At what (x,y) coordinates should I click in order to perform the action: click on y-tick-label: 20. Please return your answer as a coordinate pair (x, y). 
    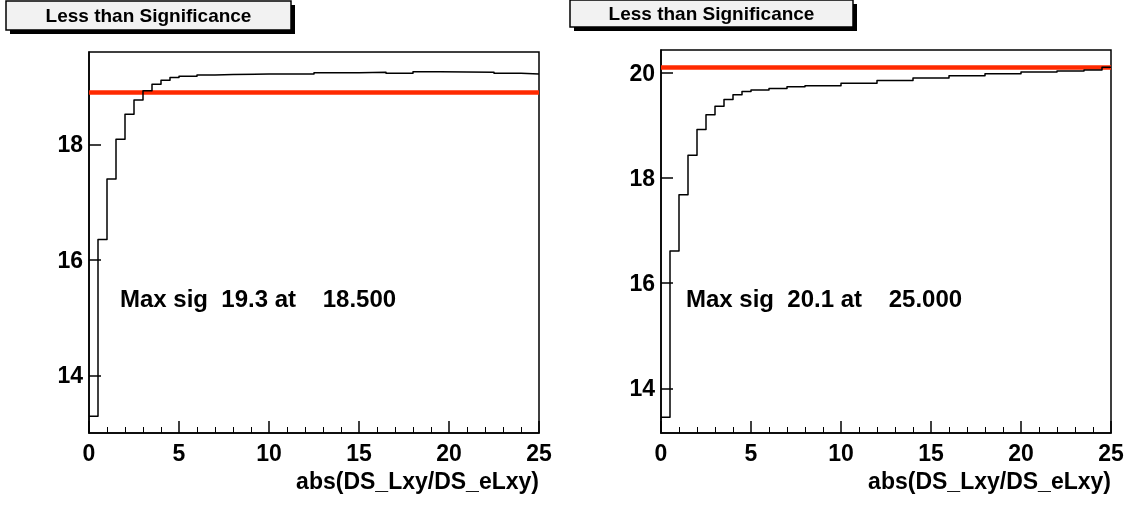
    Looking at the image, I should click on (642, 72).